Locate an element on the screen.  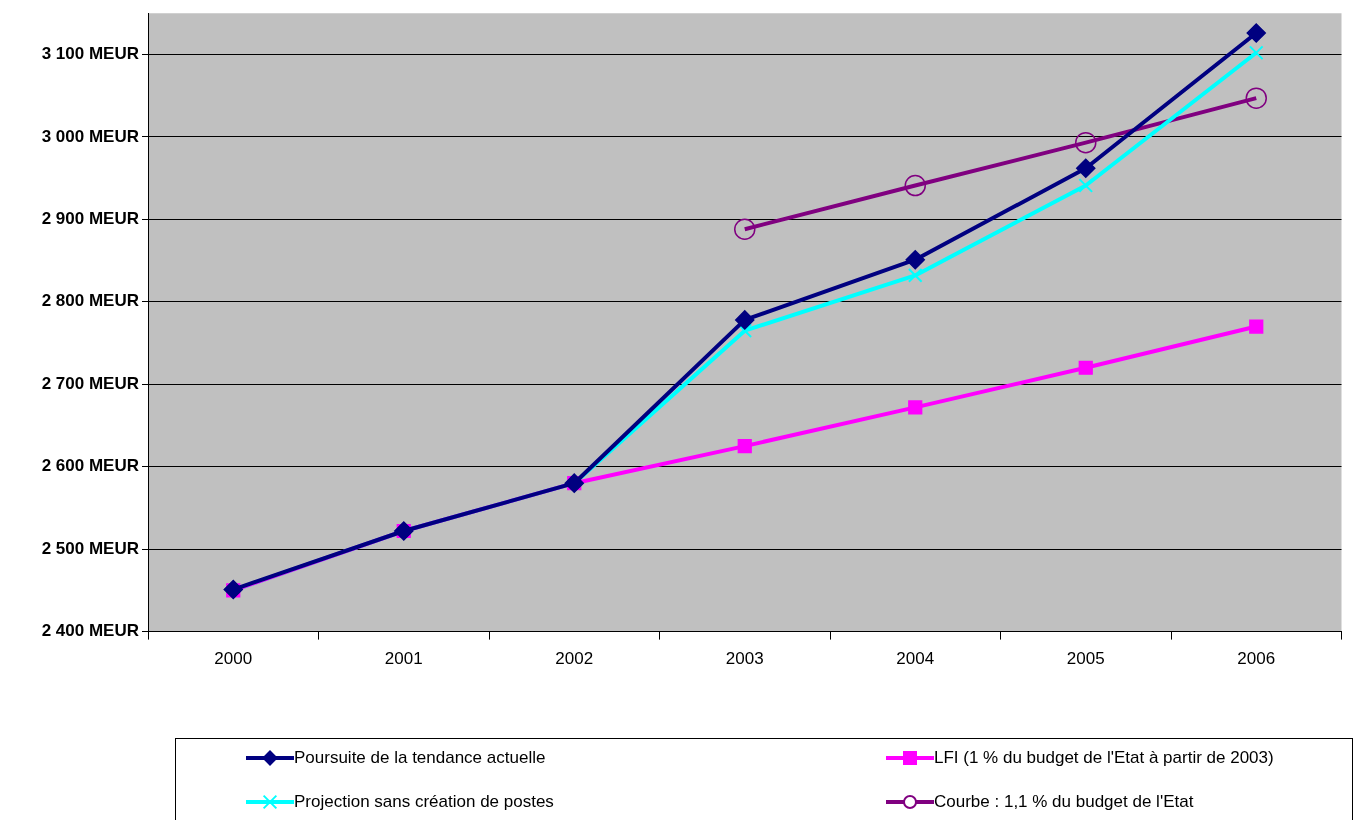
x-tick-label: 2004 is located at coordinates (915, 659).